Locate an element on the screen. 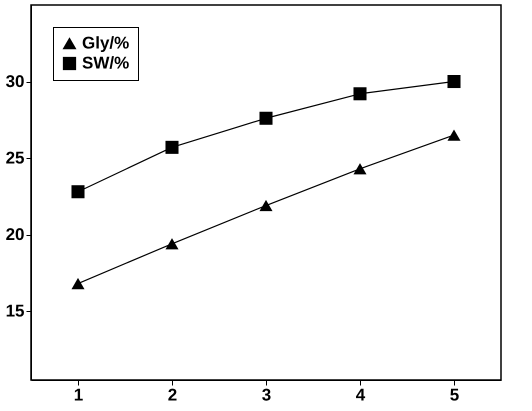 This screenshot has width=532, height=411. y-tick-label: 20 is located at coordinates (15, 234).